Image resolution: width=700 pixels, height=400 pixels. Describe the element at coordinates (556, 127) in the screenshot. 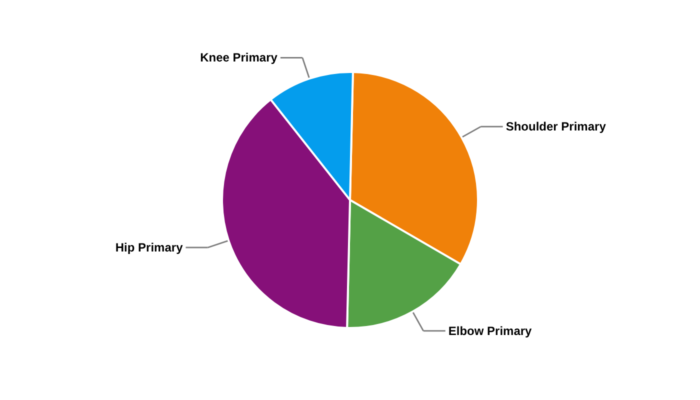

I see `slice-label: Shoulder Primary` at that location.